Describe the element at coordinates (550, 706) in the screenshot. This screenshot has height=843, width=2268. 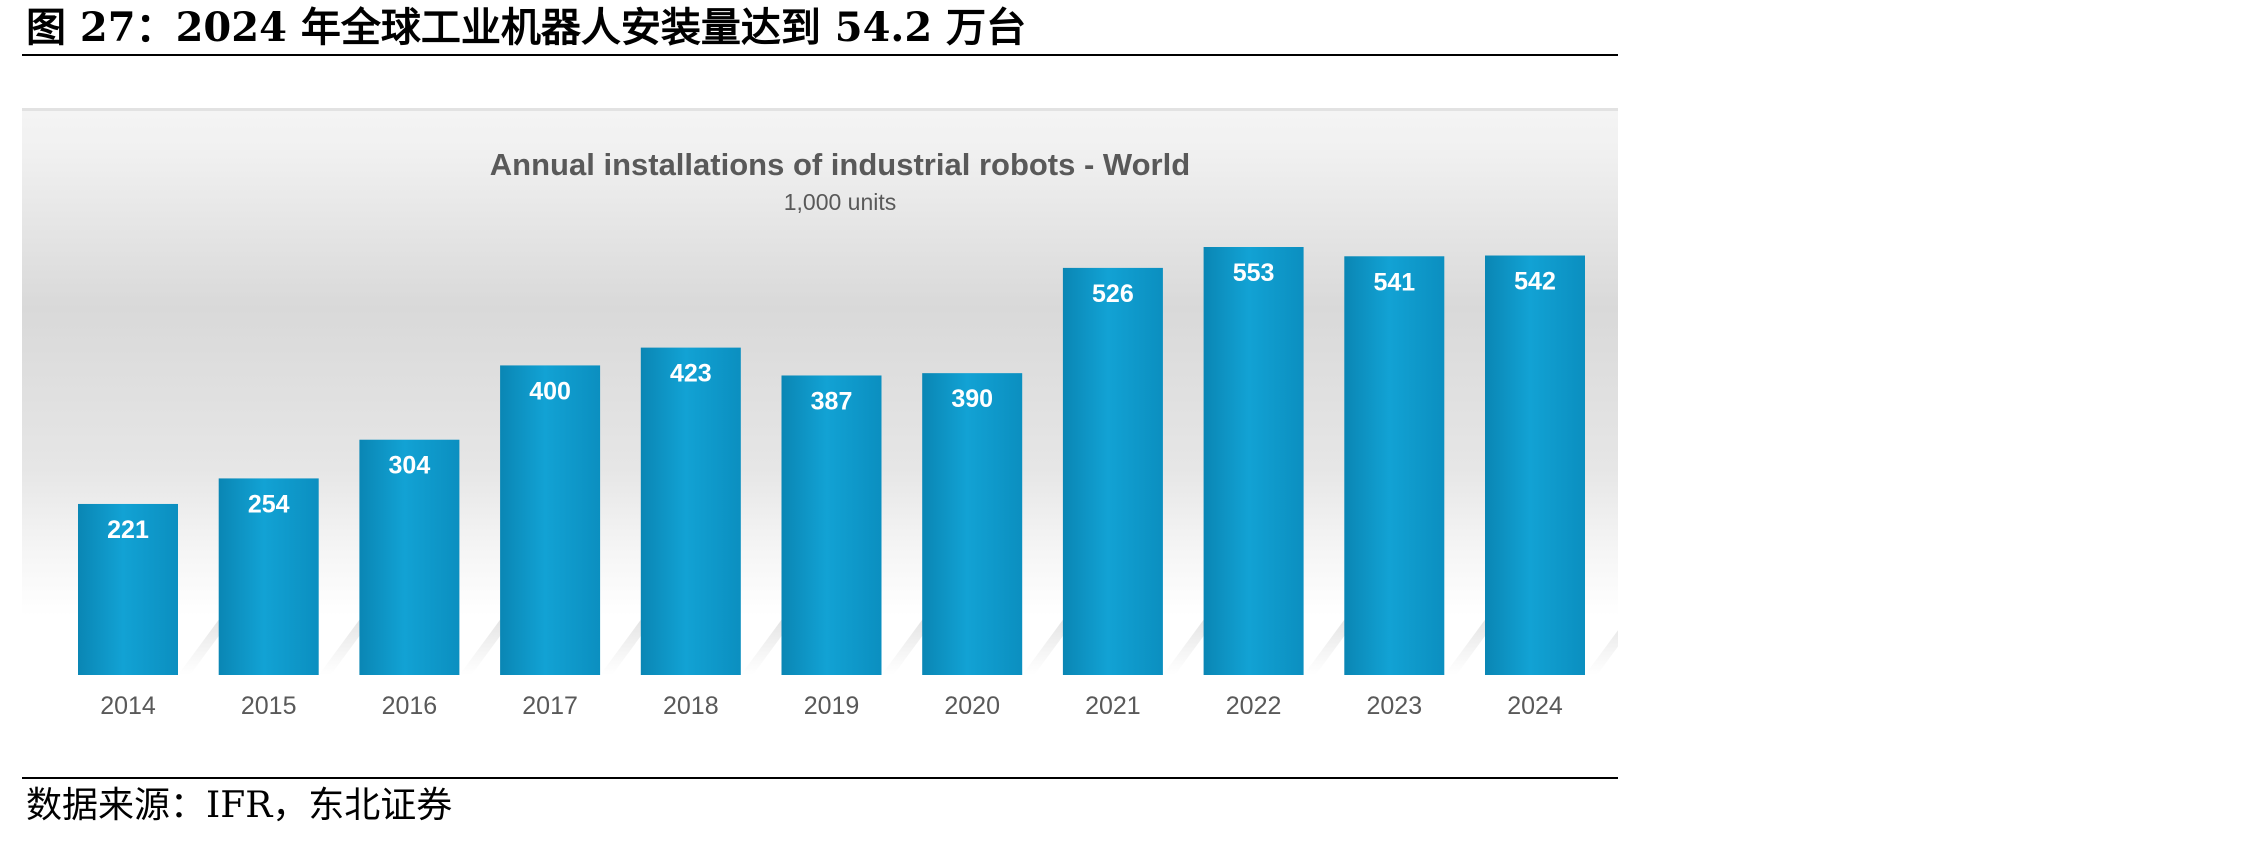
I see `x-tick-2017: 2017` at that location.